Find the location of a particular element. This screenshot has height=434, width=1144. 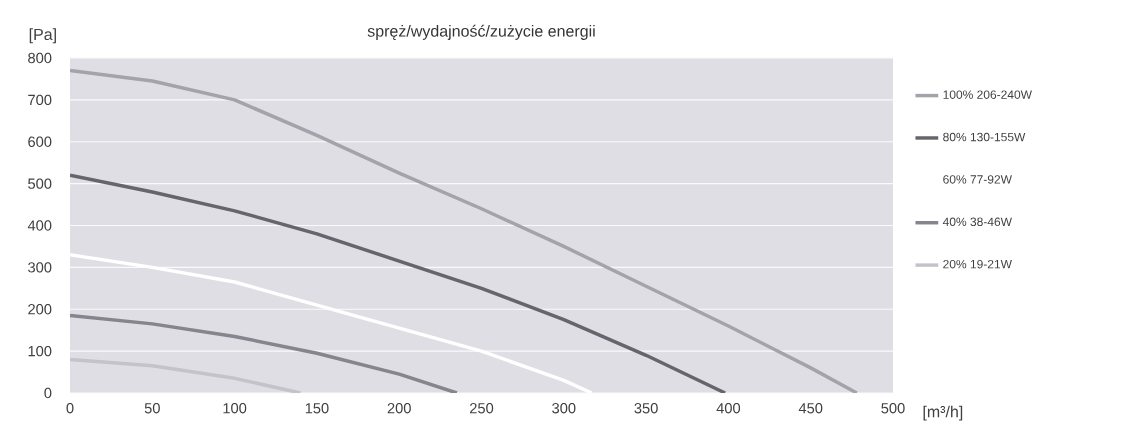

x-tick-label: 200 is located at coordinates (399, 408).